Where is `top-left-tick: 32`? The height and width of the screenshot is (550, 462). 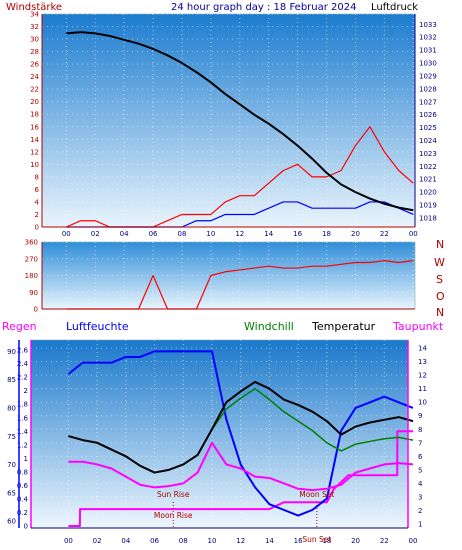
top-left-tick: 32 is located at coordinates (34, 27).